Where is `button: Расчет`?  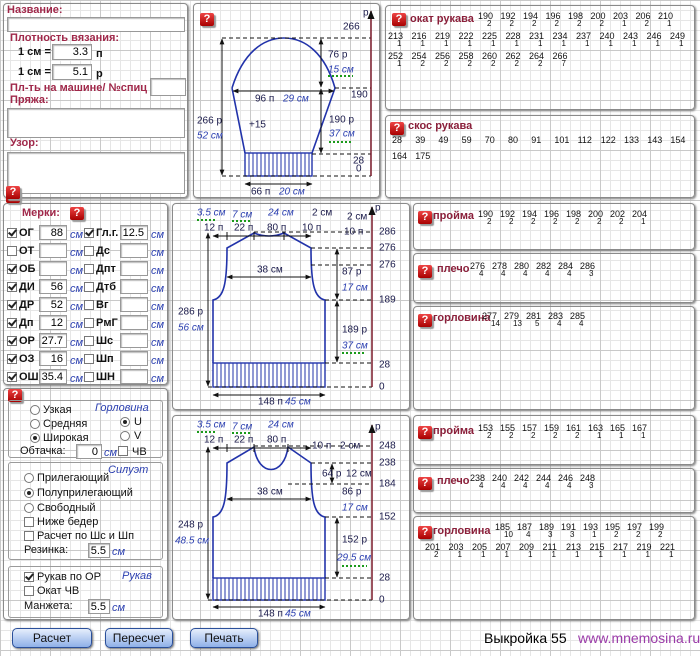 button: Расчет is located at coordinates (52, 638).